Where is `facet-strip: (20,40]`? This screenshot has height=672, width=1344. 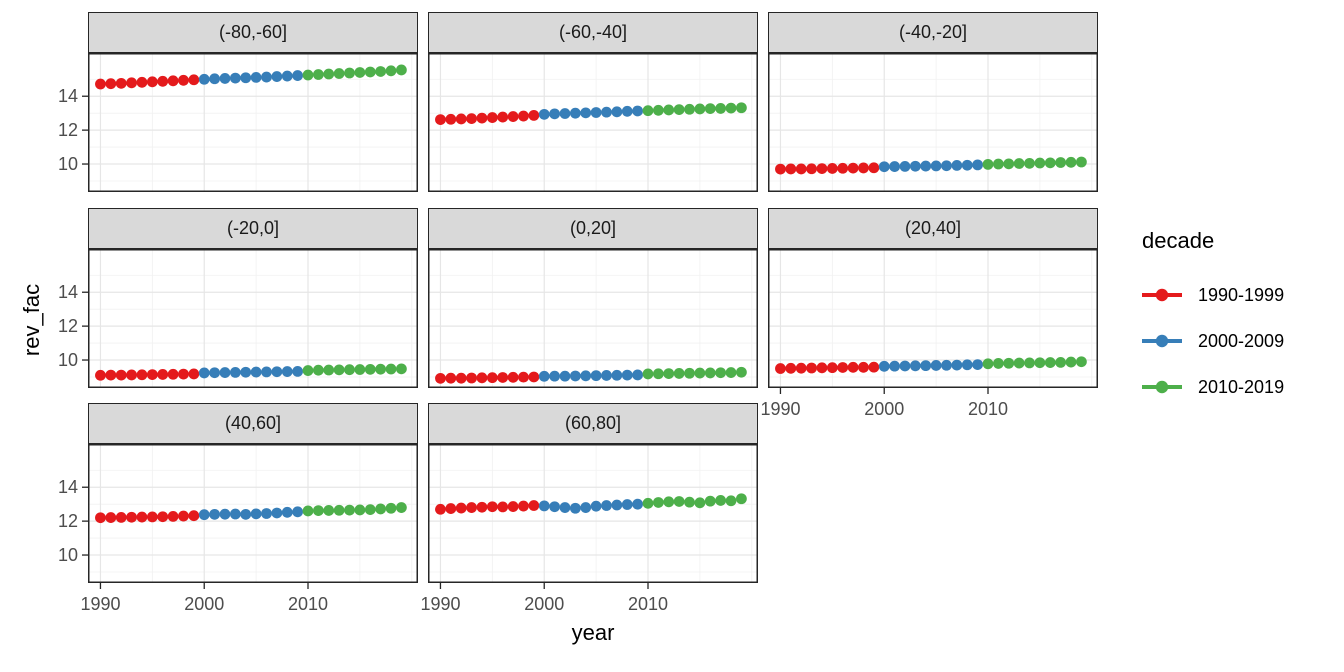
facet-strip: (20,40] is located at coordinates (933, 228).